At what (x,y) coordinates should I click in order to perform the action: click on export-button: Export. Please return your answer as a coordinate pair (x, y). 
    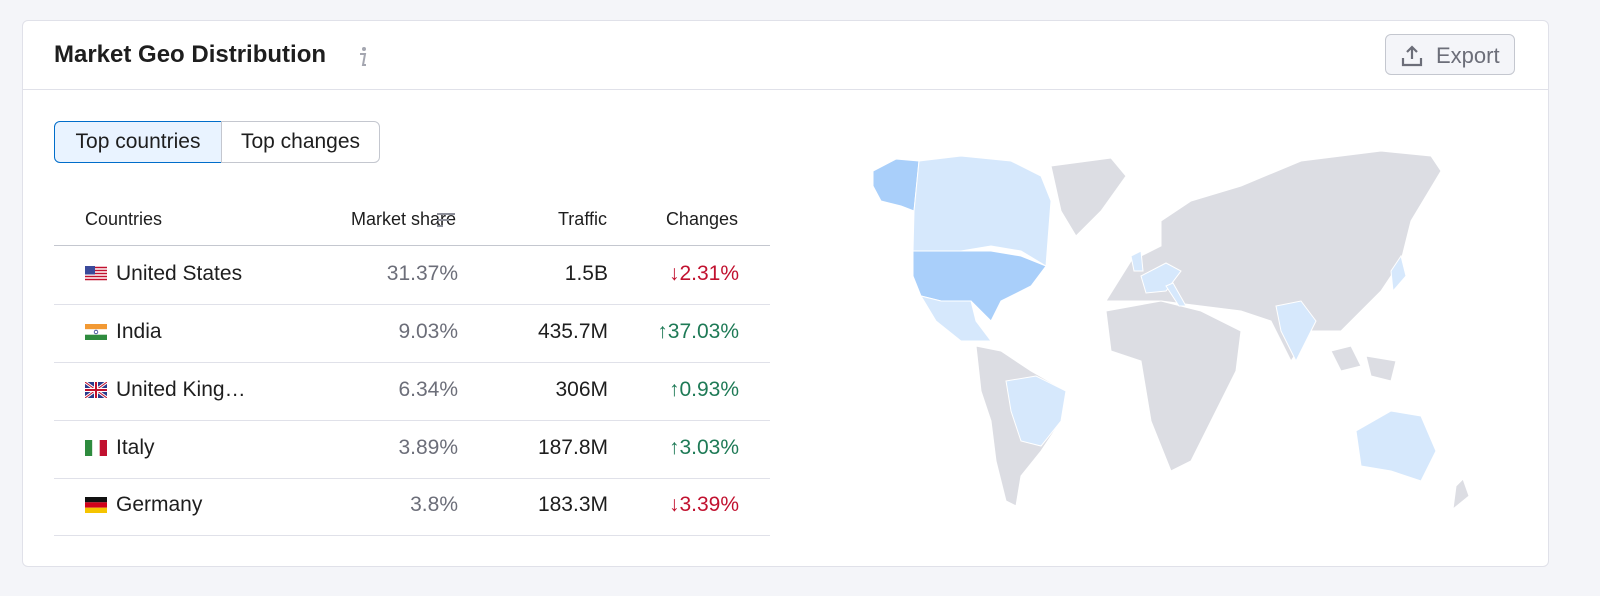
    Looking at the image, I should click on (1450, 54).